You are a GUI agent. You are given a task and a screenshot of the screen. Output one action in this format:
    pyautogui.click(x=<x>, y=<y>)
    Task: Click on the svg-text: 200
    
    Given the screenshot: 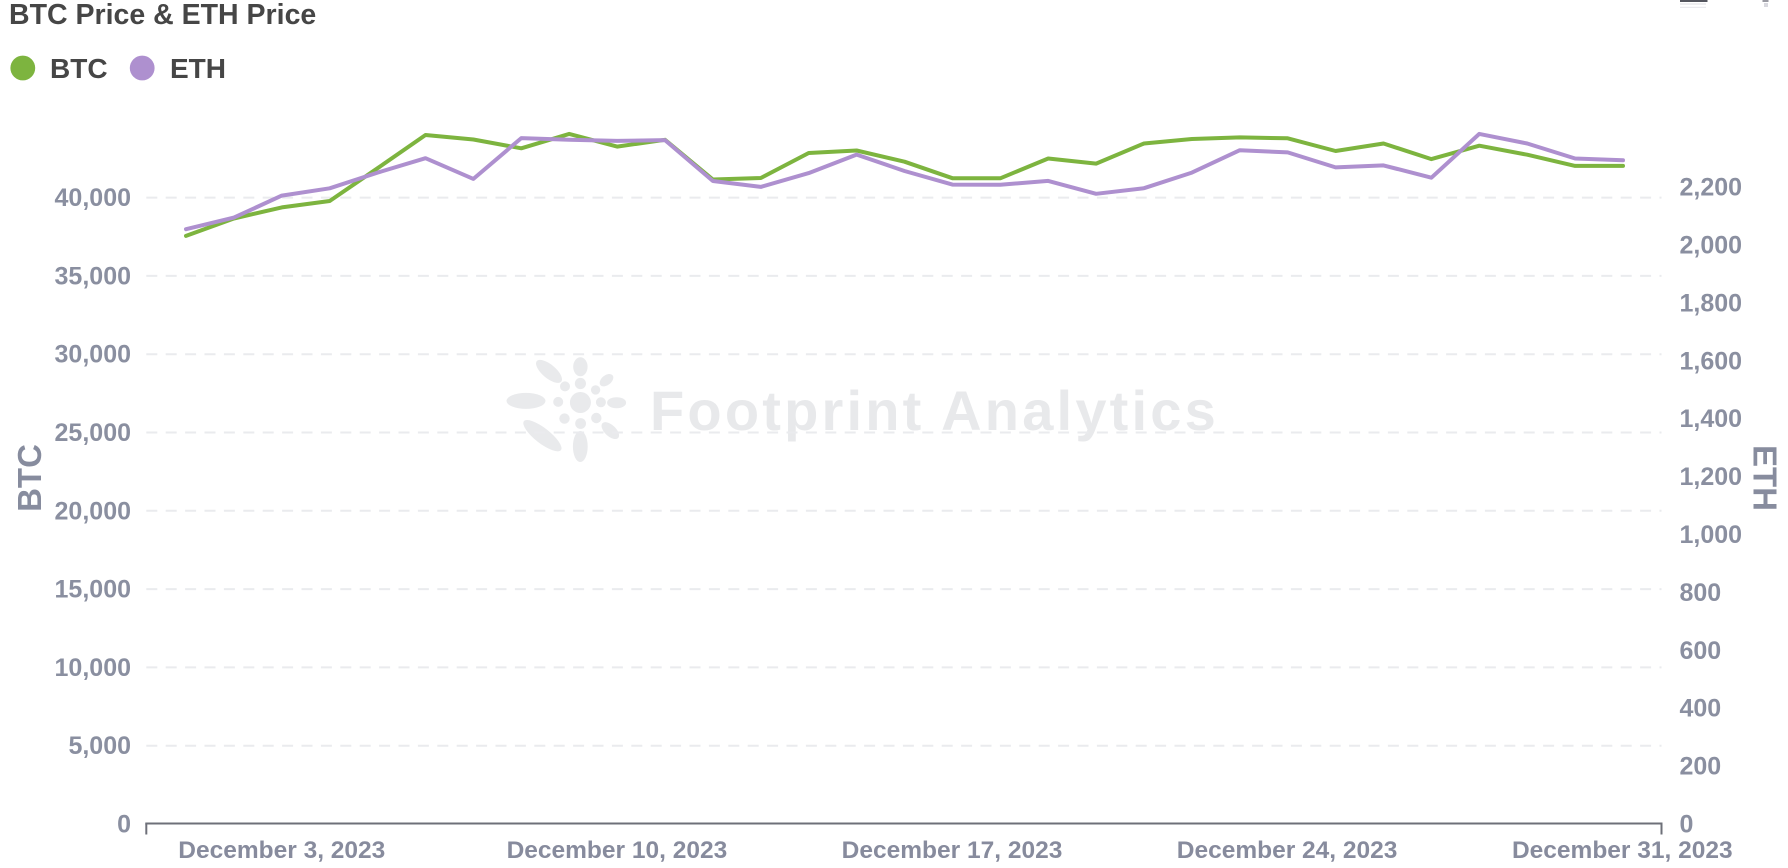 What is the action you would take?
    pyautogui.click(x=1701, y=767)
    